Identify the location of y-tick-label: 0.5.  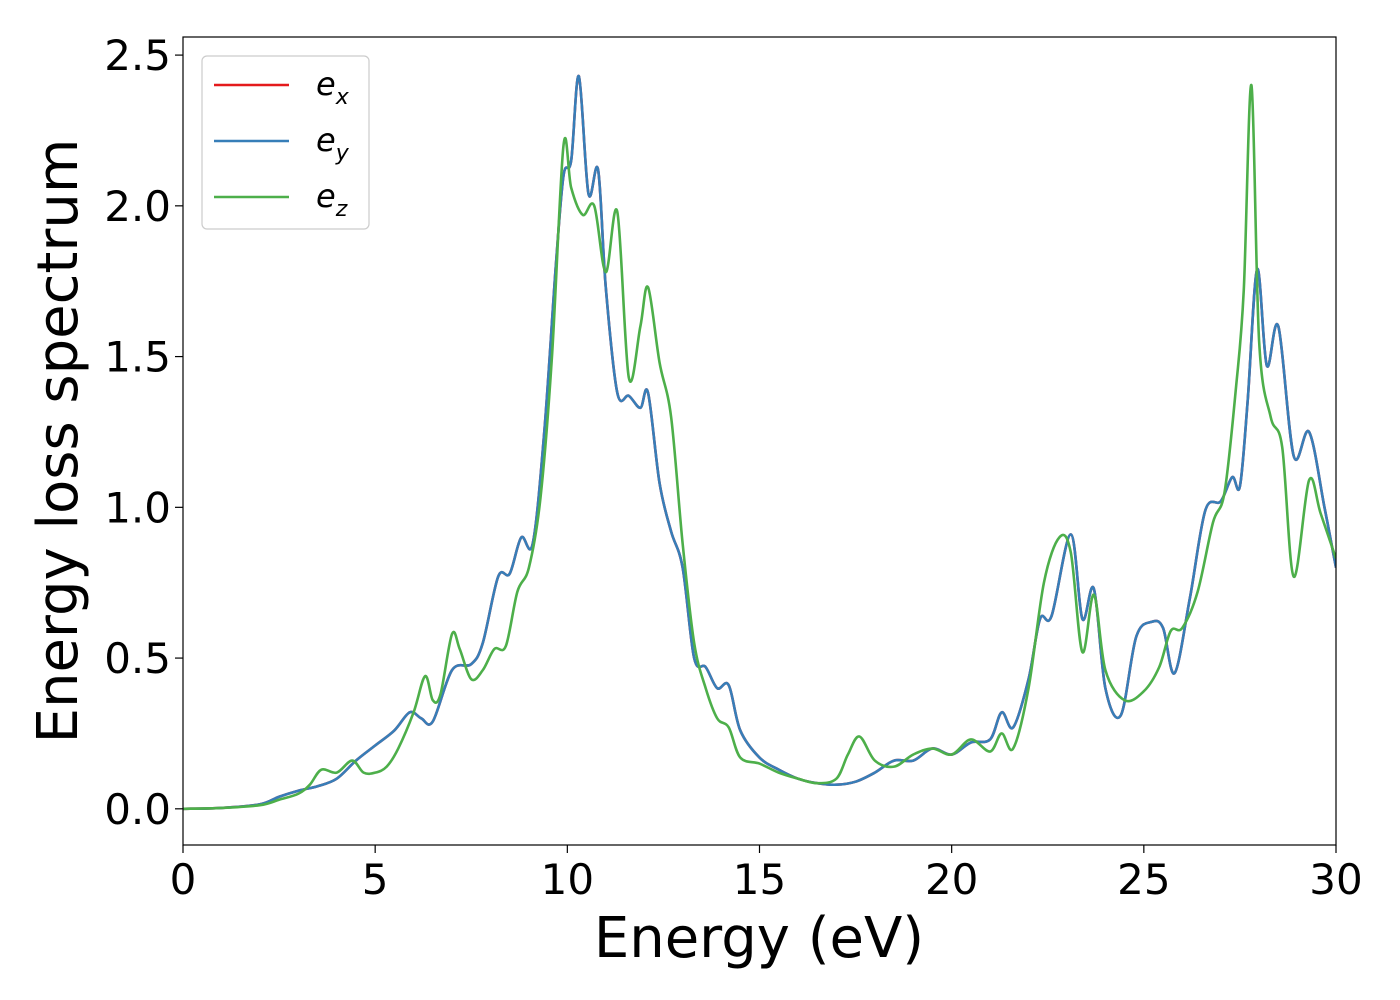
(137, 658).